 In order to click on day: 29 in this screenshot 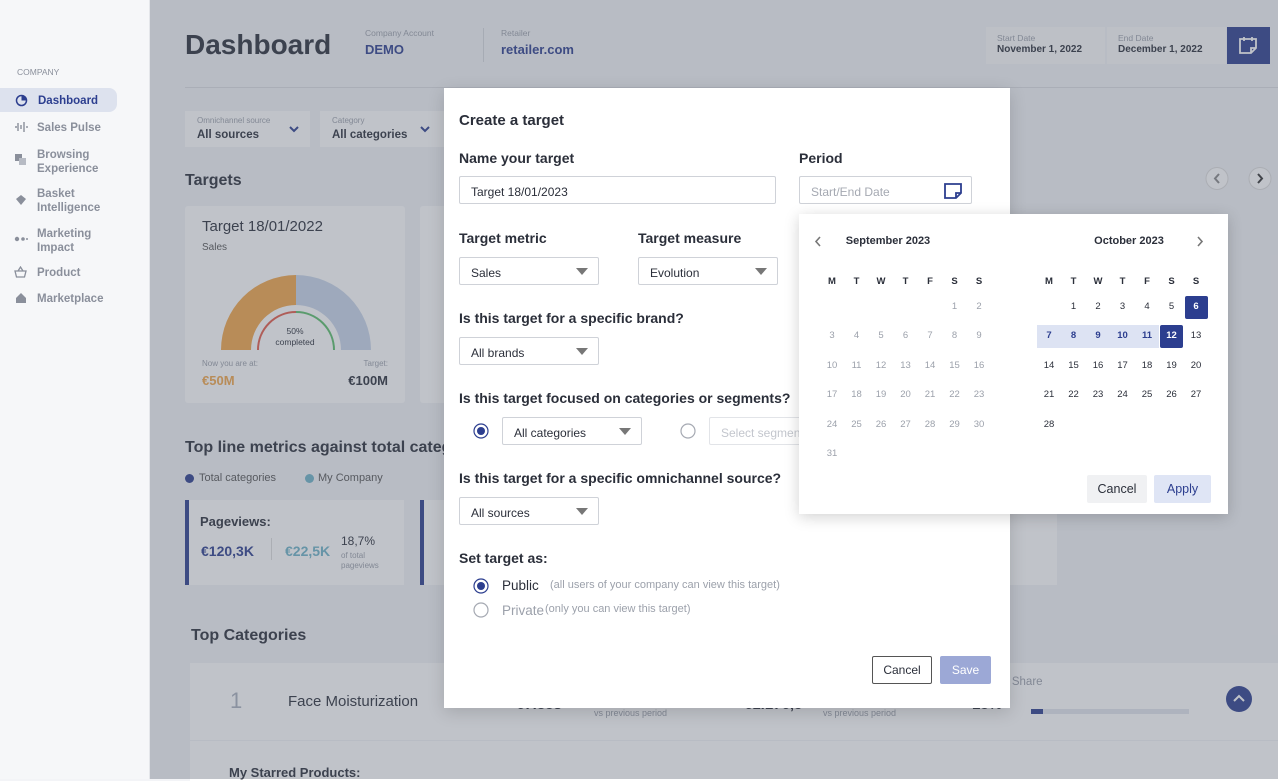, I will do `click(954, 424)`.